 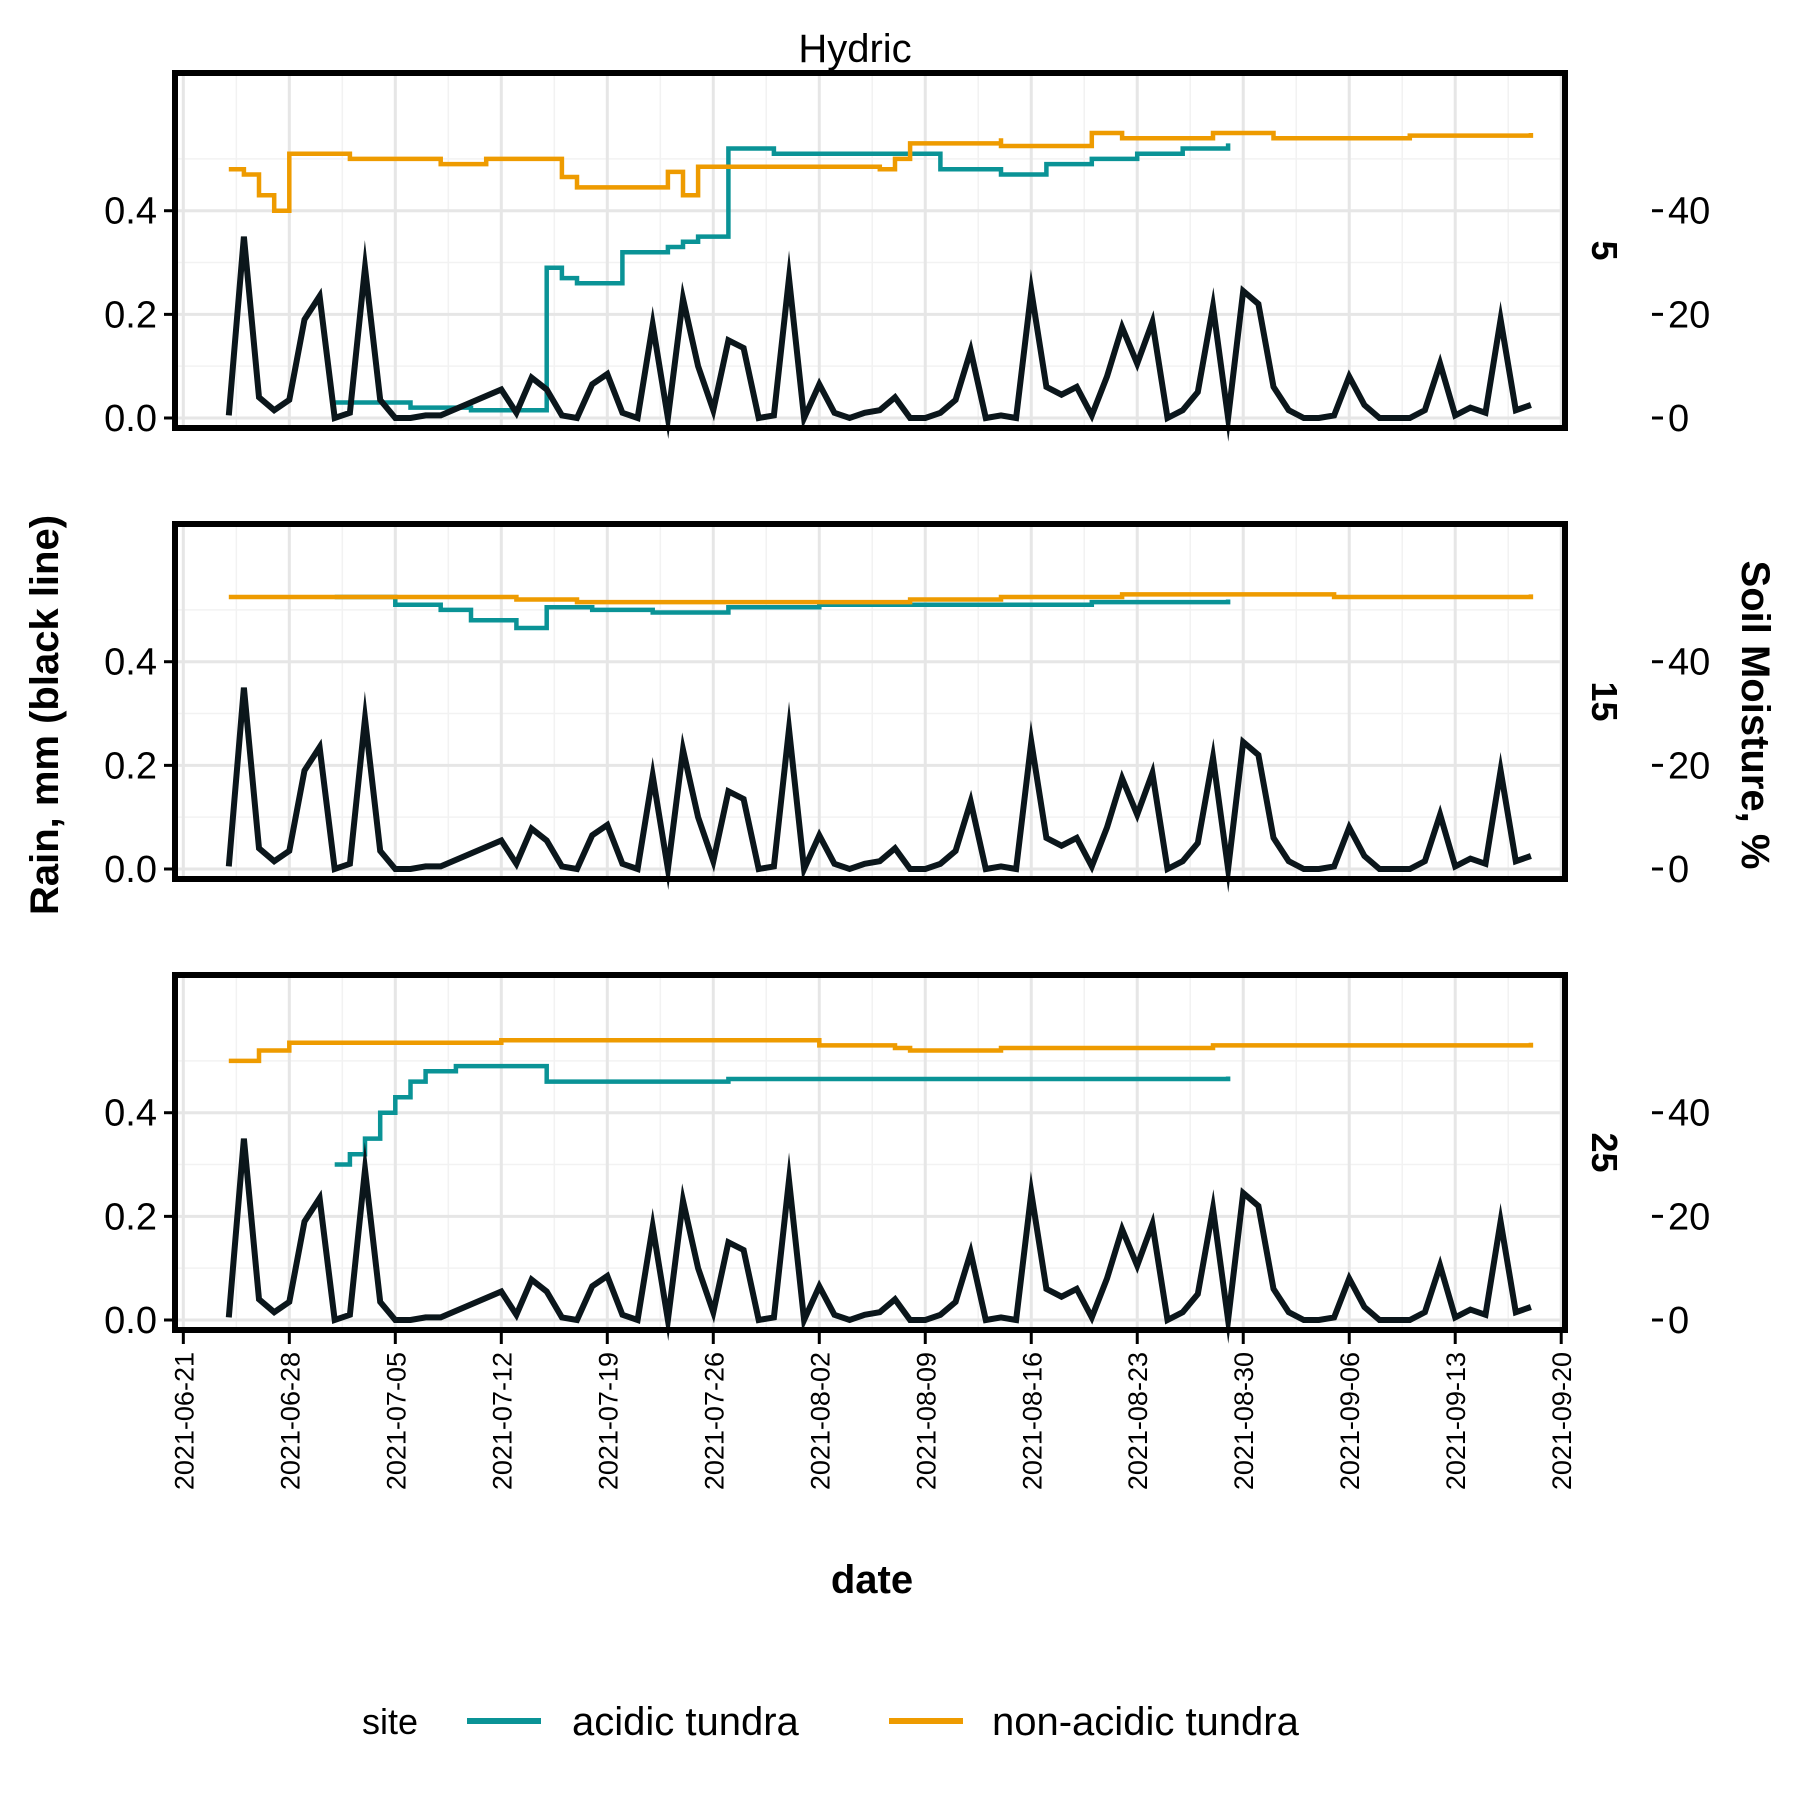 I want to click on x-tick-label: 2021-07-12, so click(x=502, y=1421).